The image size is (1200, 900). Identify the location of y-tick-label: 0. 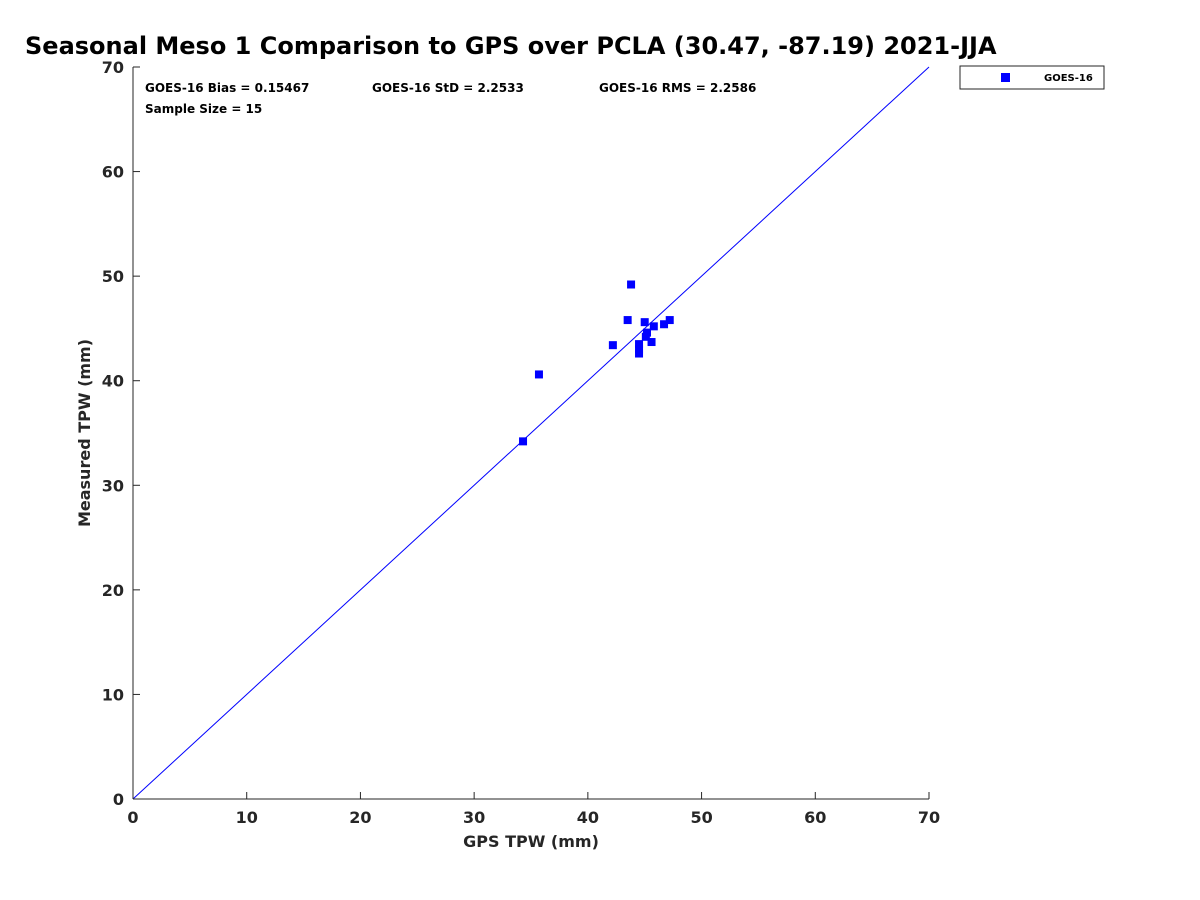
(118, 799).